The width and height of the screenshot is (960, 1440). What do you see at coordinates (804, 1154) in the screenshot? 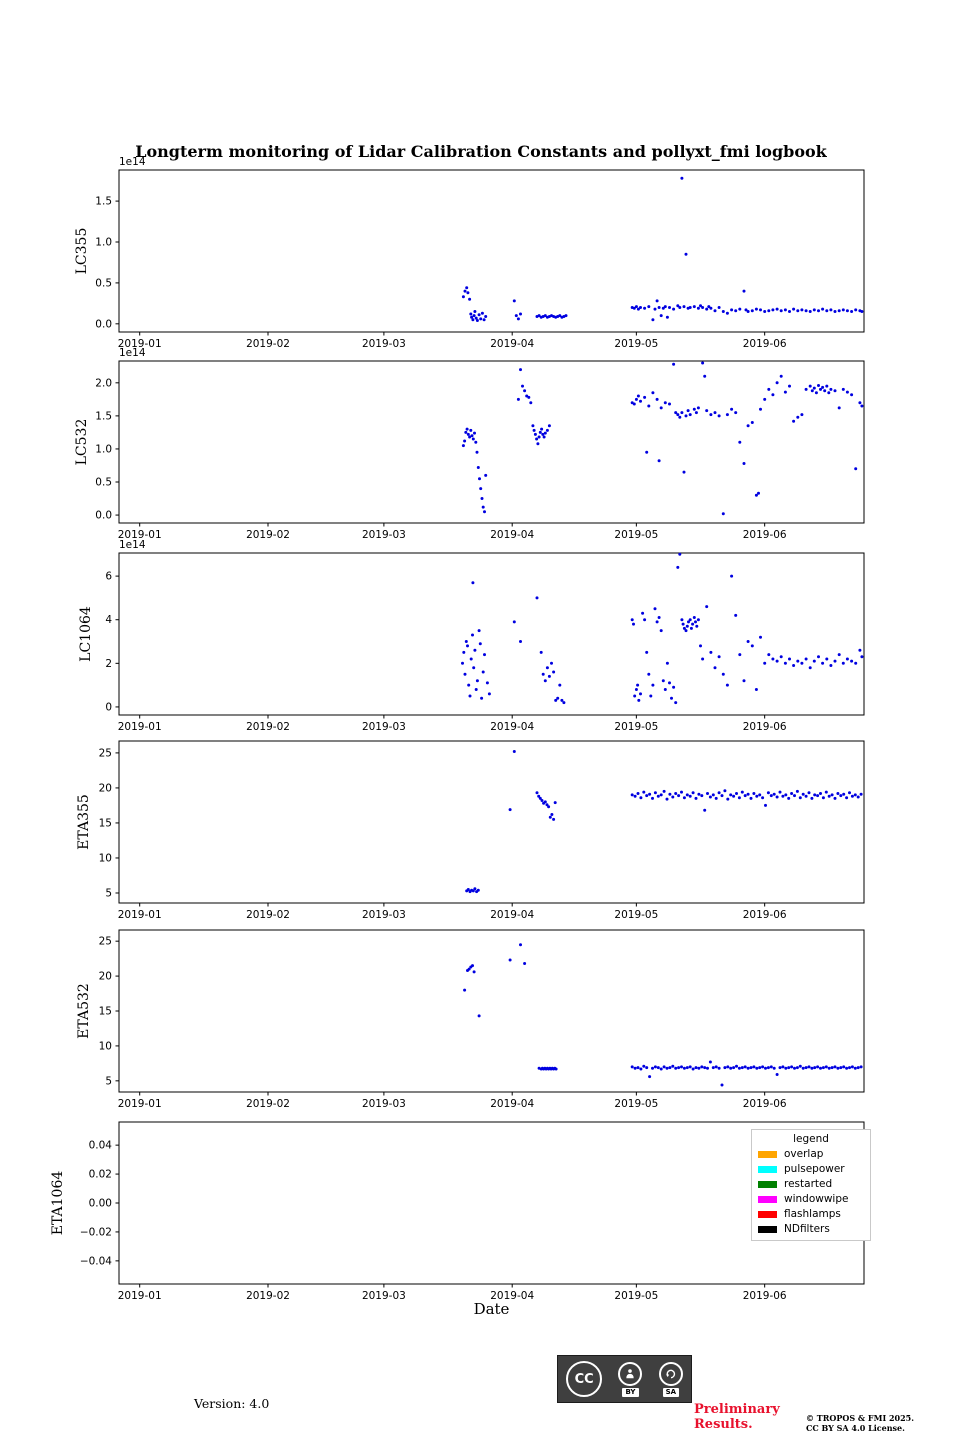
I see `legend-label: overlap` at bounding box center [804, 1154].